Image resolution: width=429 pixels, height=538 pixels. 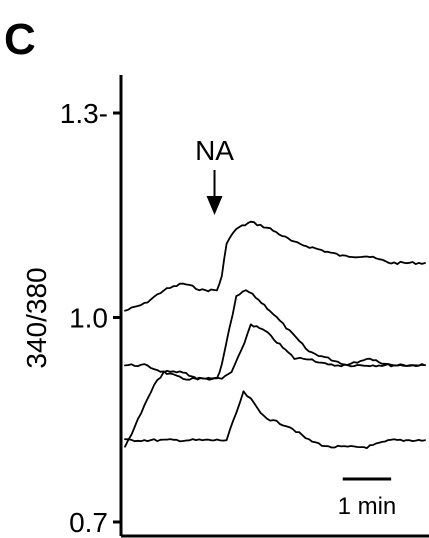 I want to click on y-axis-label: 340/380, so click(x=36, y=317).